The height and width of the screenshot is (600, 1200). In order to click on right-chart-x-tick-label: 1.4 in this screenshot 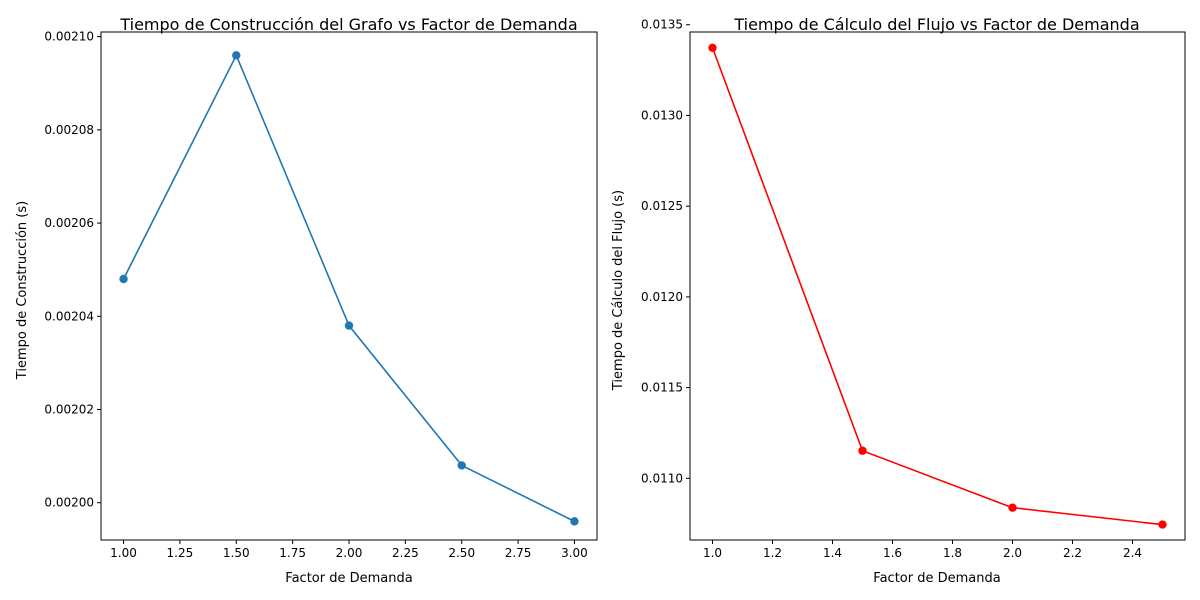, I will do `click(832, 553)`.